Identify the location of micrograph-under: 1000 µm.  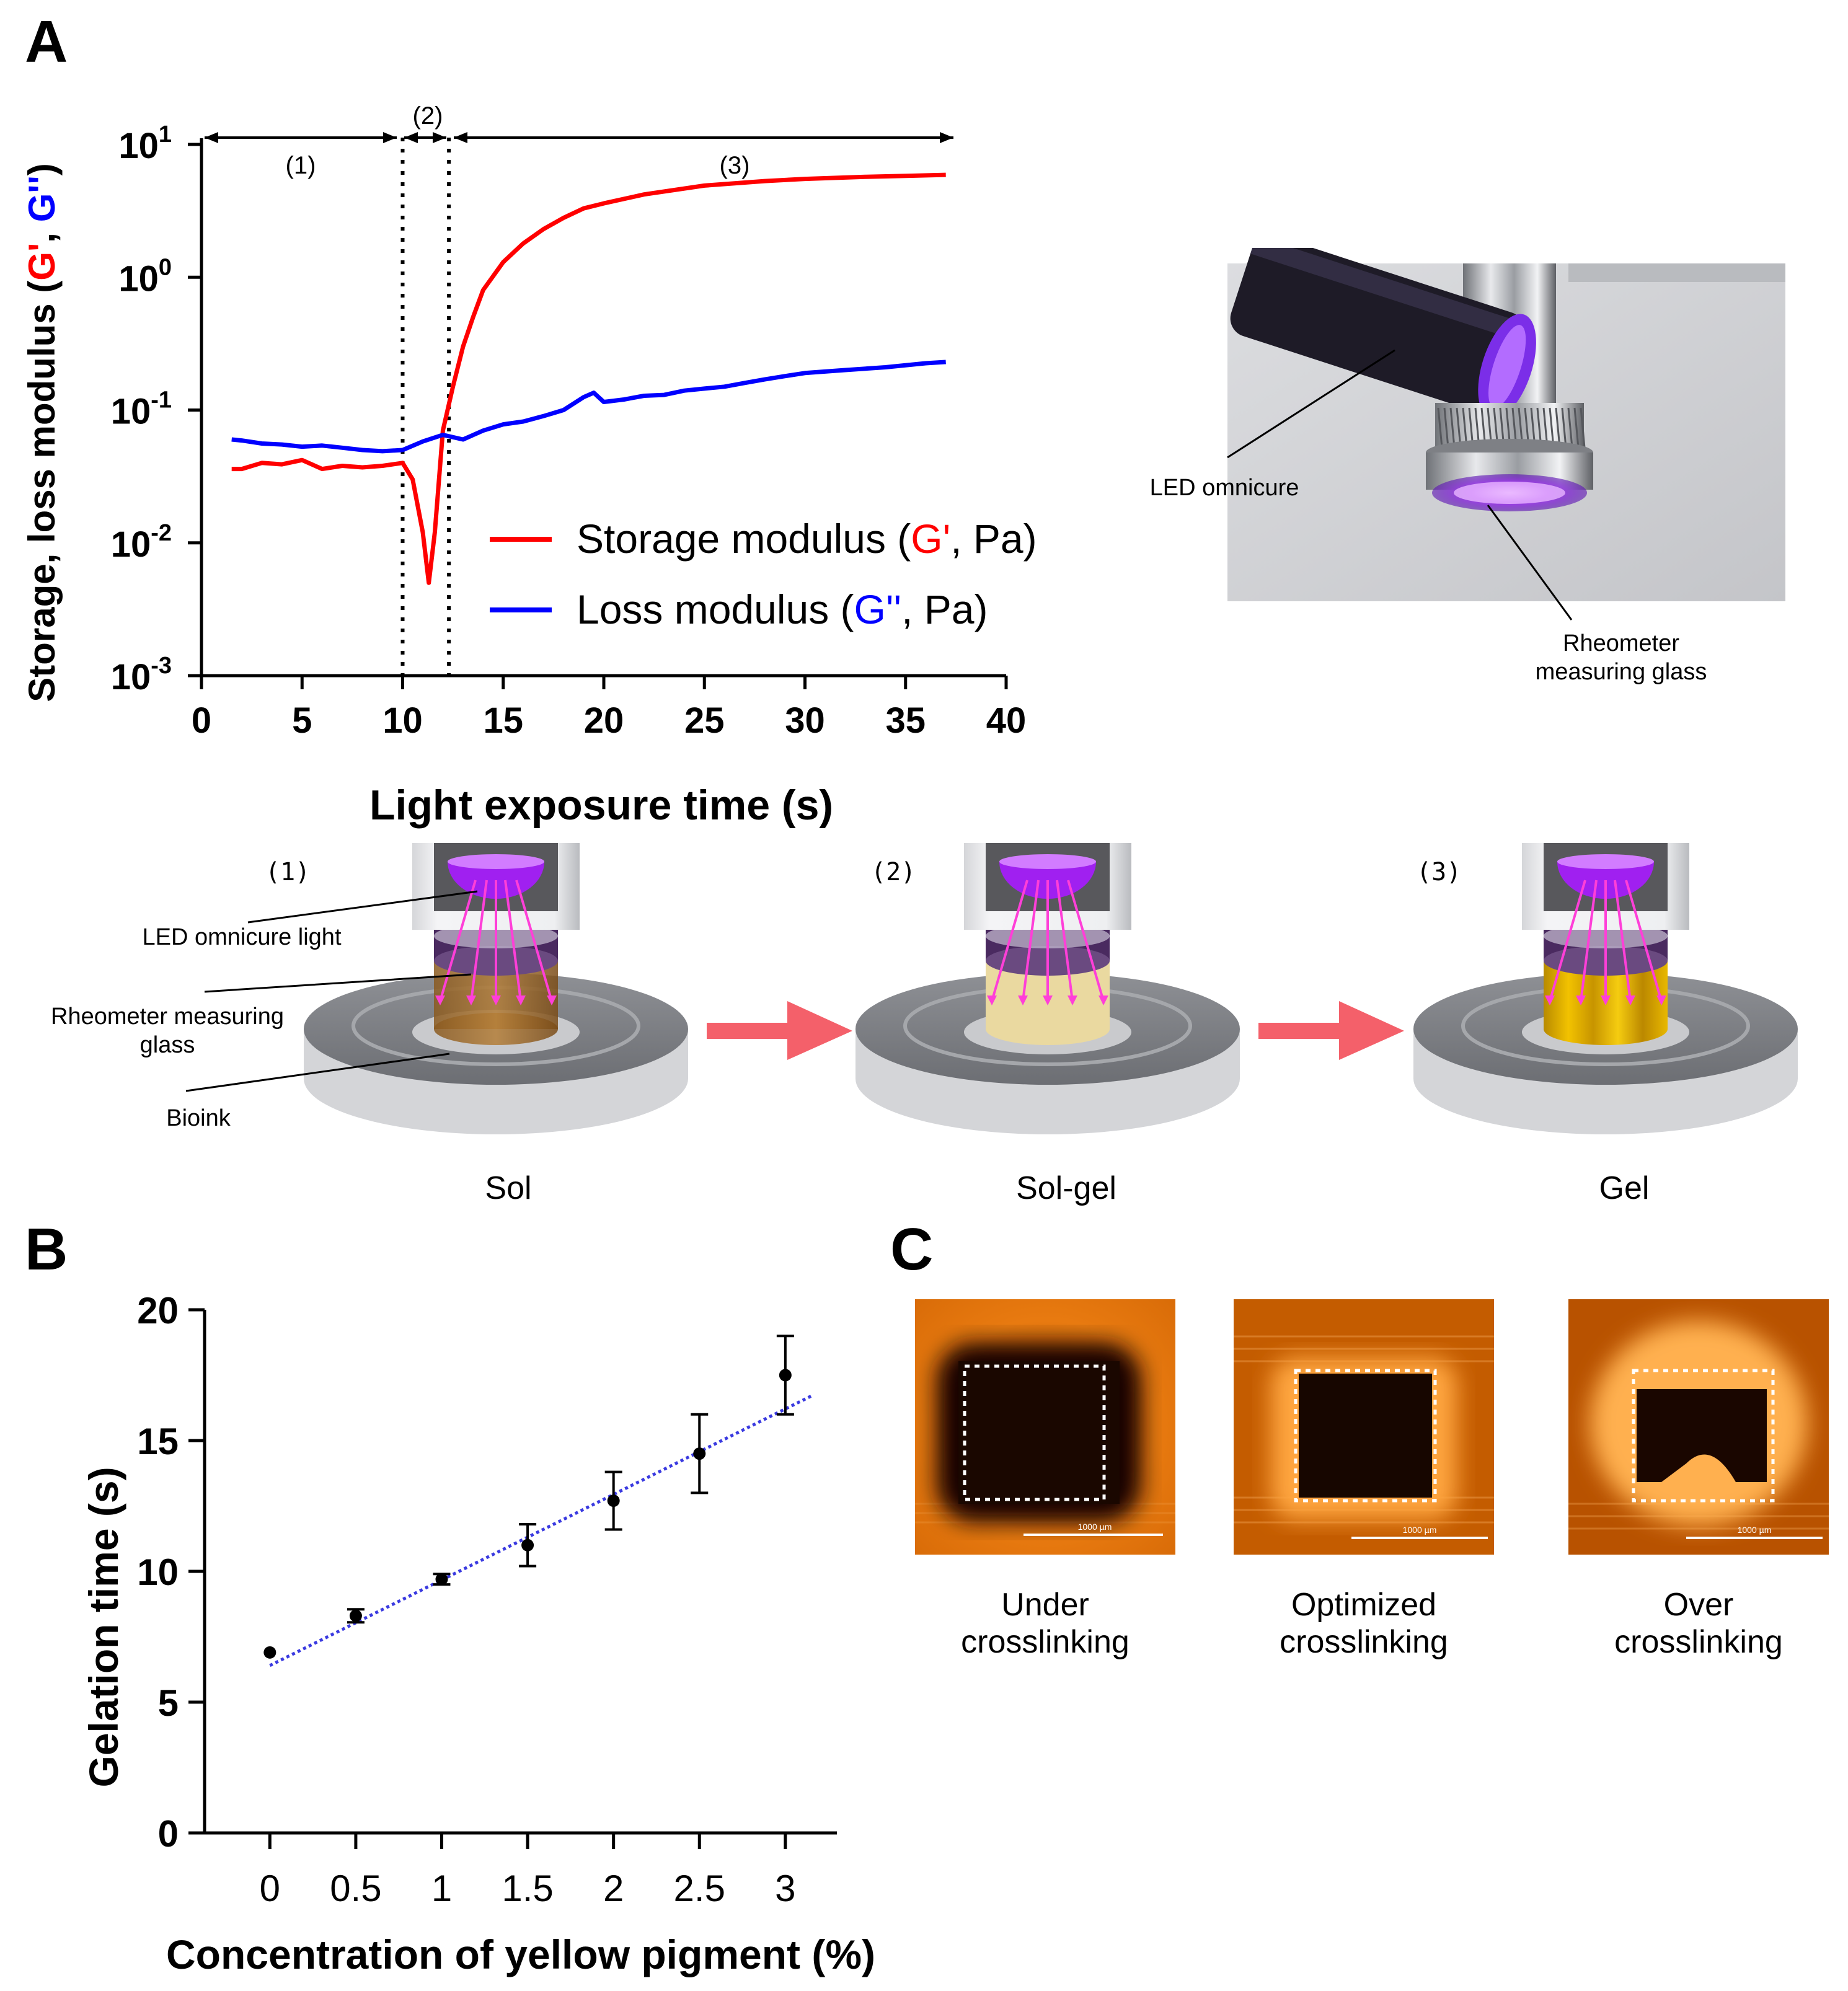
(1045, 1427).